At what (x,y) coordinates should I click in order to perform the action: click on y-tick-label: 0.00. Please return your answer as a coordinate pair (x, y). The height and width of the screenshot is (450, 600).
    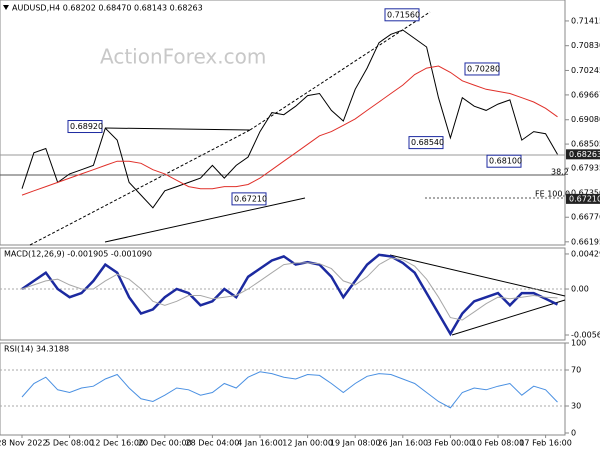
    Looking at the image, I should click on (580, 289).